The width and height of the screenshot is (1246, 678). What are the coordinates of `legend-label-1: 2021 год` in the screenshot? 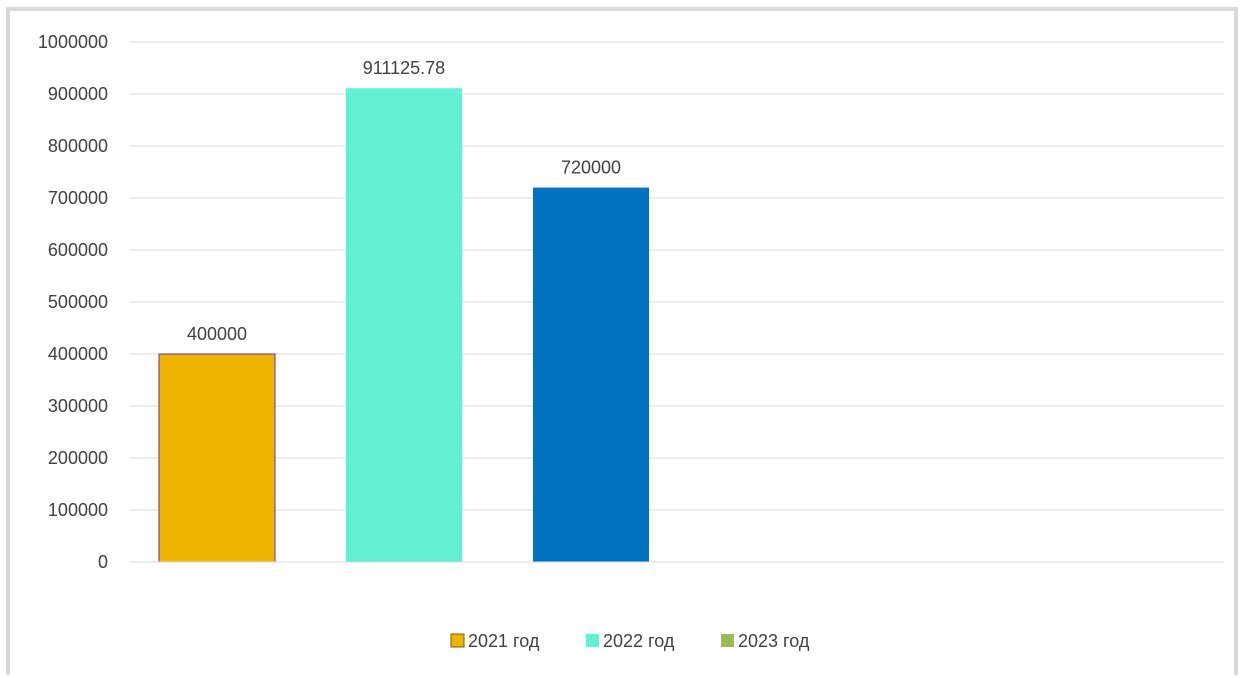 It's located at (504, 641).